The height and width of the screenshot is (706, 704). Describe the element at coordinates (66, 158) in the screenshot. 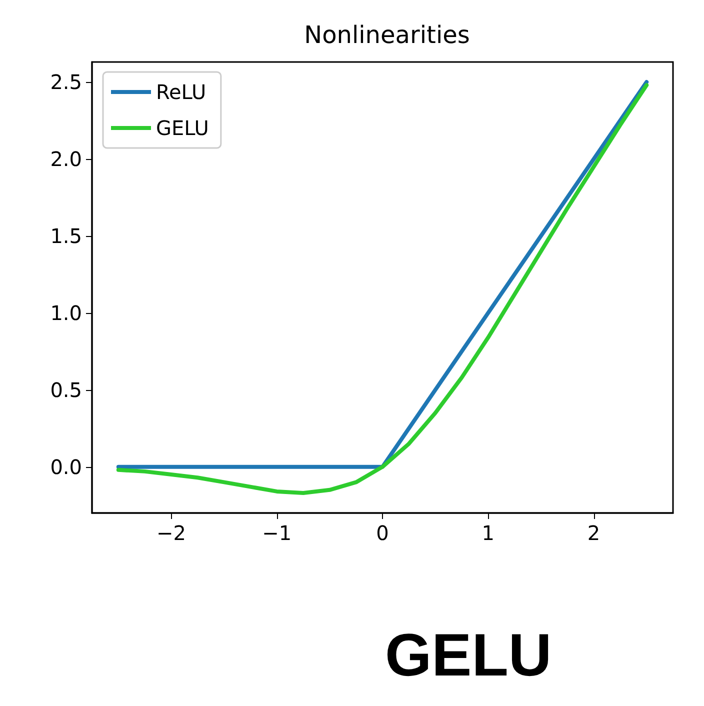

I see `y-tick-label: 2.0` at that location.